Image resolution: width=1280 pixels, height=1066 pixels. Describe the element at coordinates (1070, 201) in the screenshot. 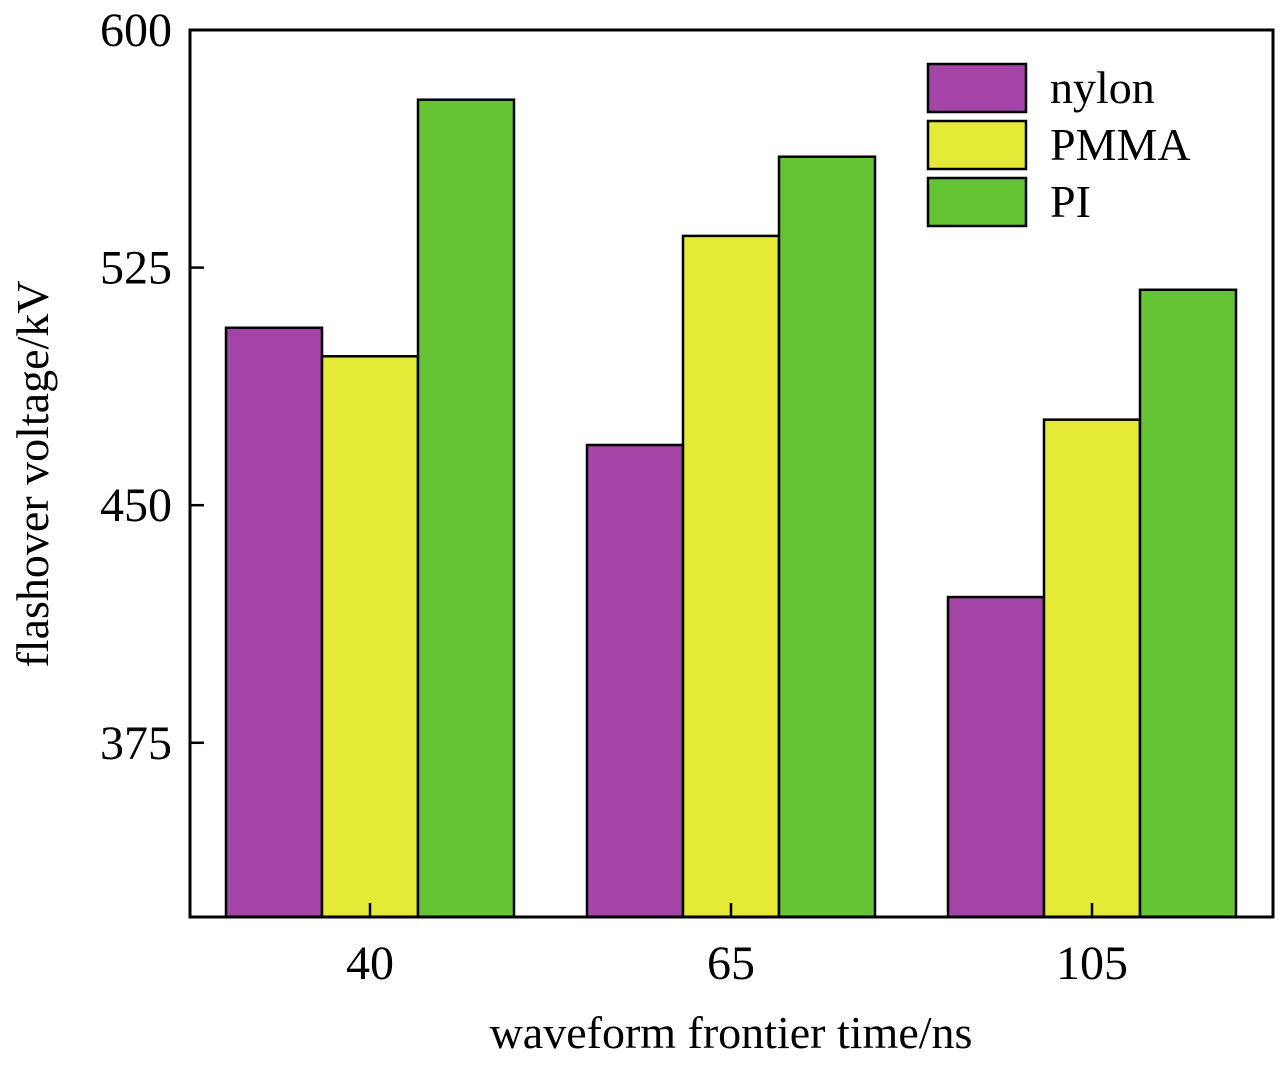

I see `legend-label-pi: PI` at that location.